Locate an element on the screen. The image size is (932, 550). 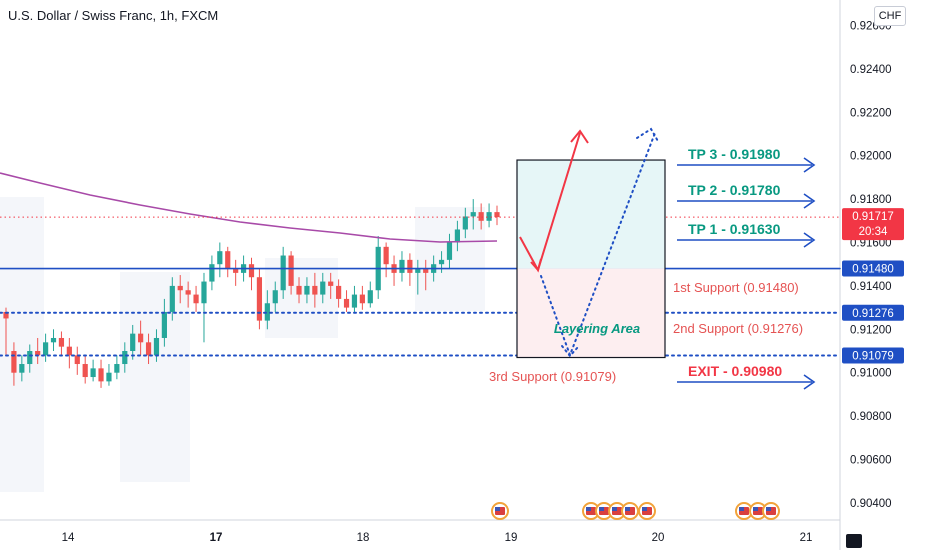
tradingview-logo-icon is located at coordinates (854, 541).